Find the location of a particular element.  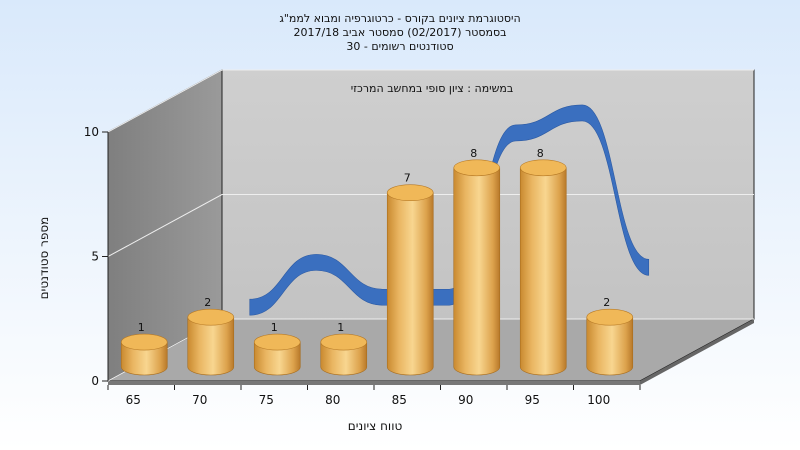

y-tick-label-5: 5 is located at coordinates (95, 257).